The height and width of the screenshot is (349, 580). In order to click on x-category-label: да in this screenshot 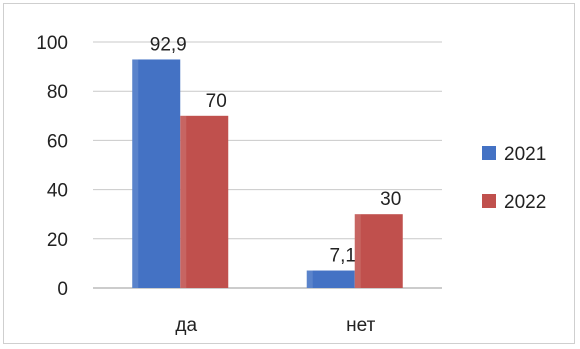, I will do `click(186, 325)`.